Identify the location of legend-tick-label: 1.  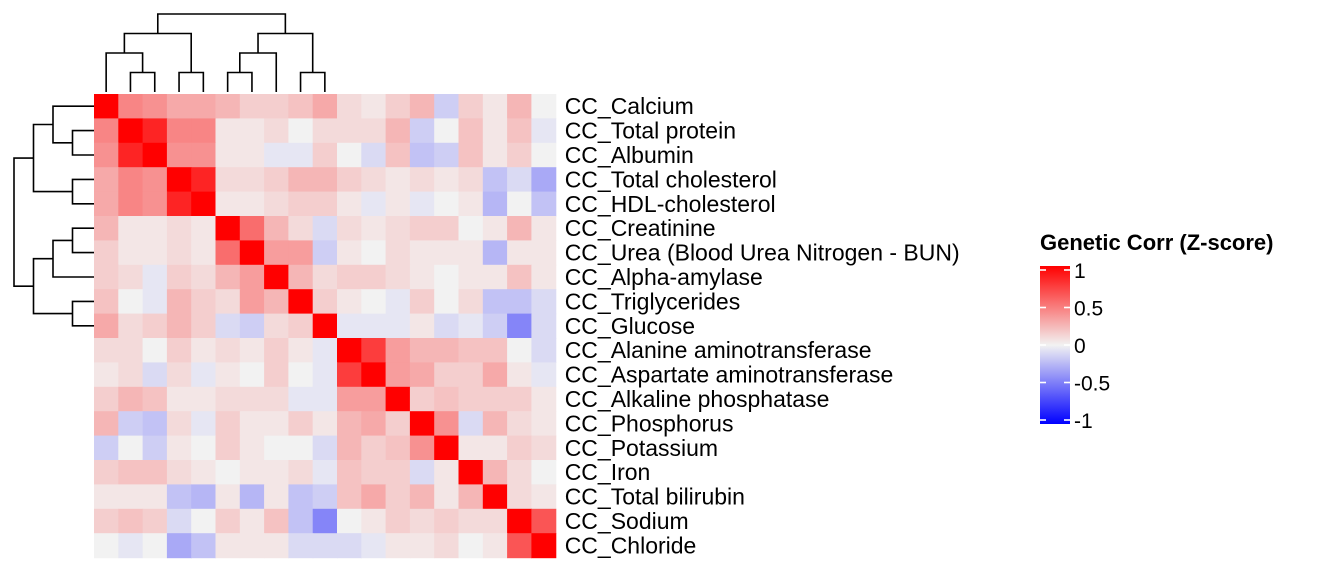
(1080, 271).